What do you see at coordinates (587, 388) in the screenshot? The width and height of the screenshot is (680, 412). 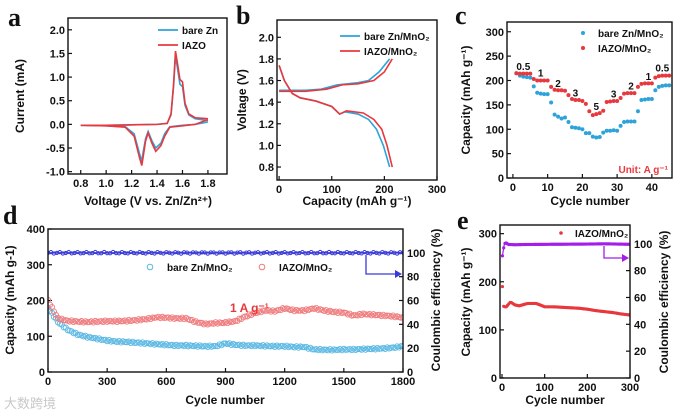 I see `x-tick-label: 200` at bounding box center [587, 388].